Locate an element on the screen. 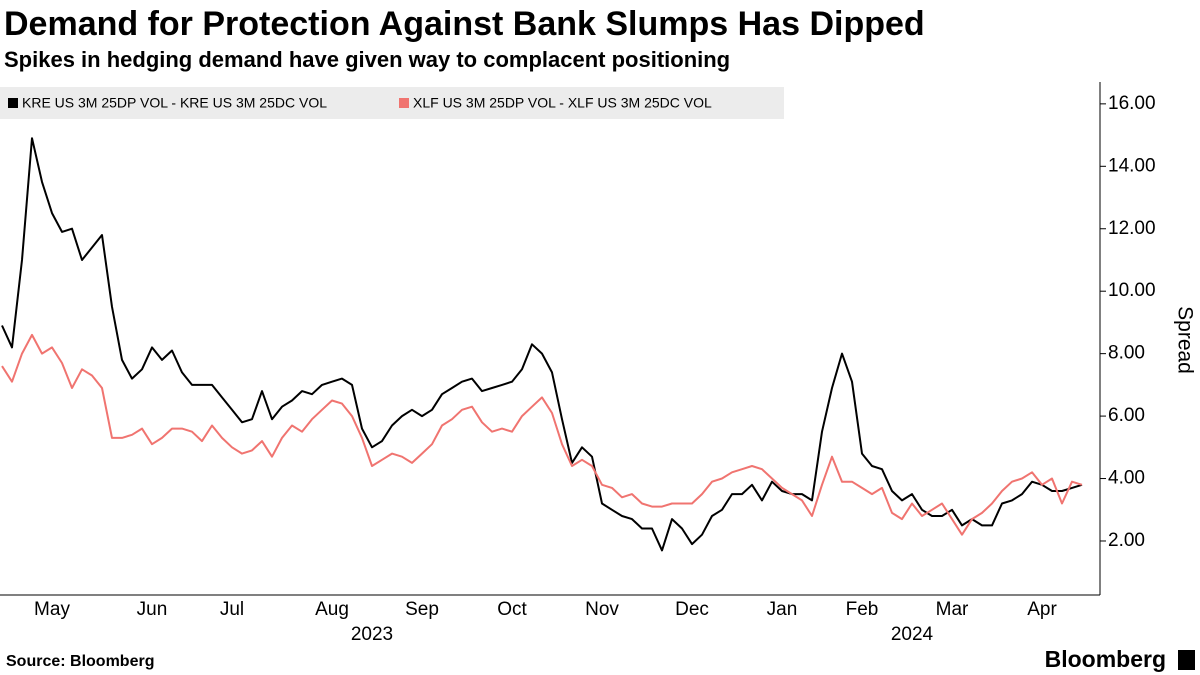 The width and height of the screenshot is (1200, 675). y-tick-label: 12.00 is located at coordinates (1132, 228).